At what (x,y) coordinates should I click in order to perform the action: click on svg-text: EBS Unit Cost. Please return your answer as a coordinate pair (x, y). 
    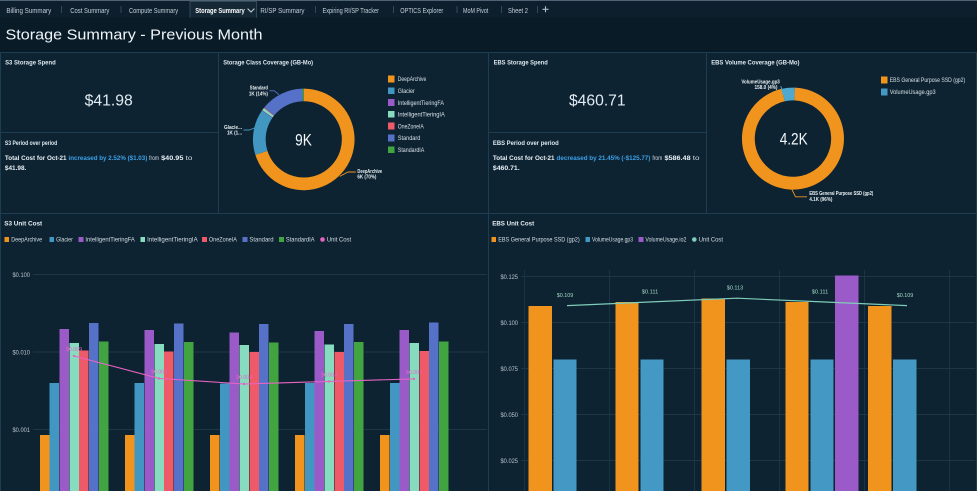
    Looking at the image, I should click on (513, 224).